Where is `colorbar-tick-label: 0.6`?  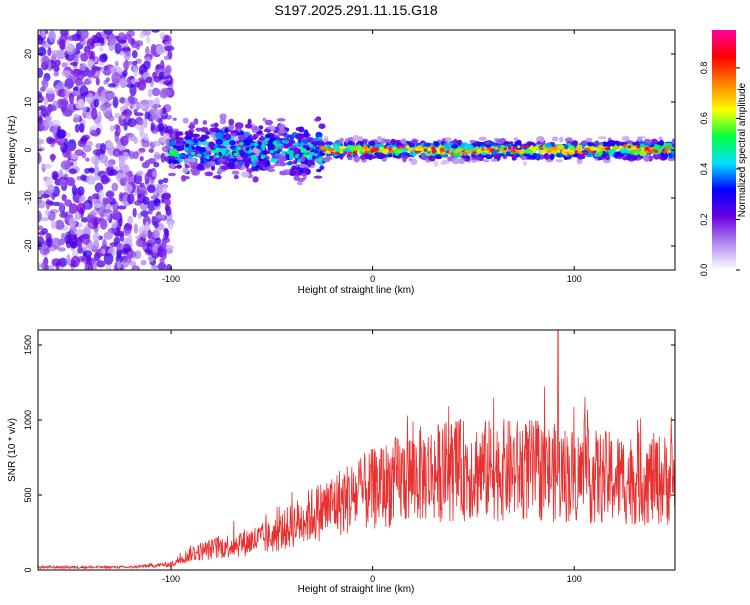
colorbar-tick-label: 0.6 is located at coordinates (704, 118).